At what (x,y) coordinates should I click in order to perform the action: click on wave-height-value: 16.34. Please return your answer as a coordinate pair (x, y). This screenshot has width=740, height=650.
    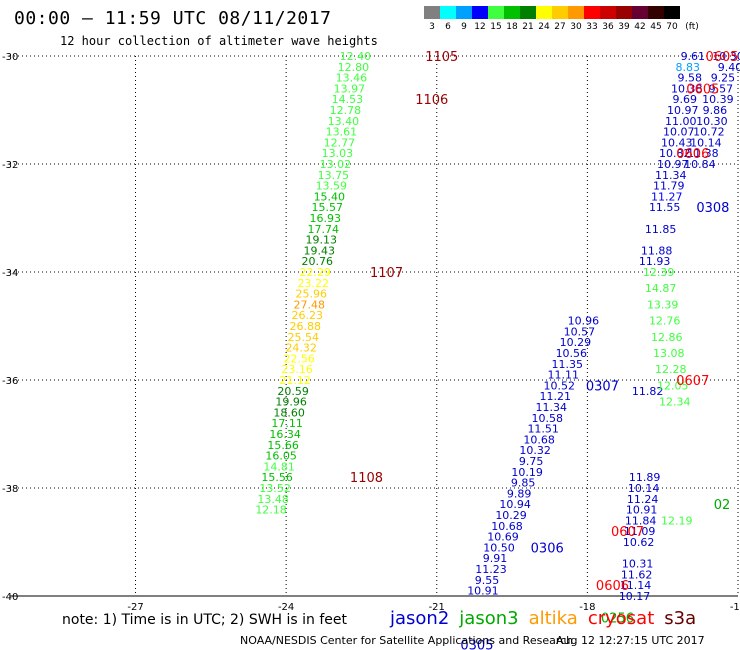
    Looking at the image, I should click on (285, 434).